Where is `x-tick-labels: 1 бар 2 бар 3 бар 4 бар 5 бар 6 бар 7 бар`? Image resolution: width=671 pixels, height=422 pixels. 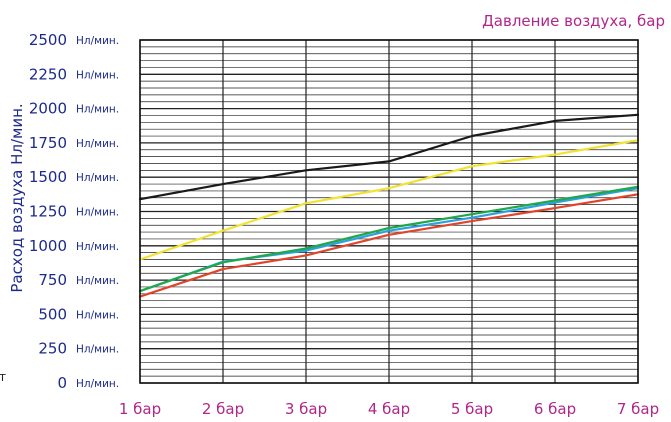 x-tick-labels: 1 бар 2 бар 3 бар 4 бар 5 бар 6 бар 7 бар is located at coordinates (389, 409).